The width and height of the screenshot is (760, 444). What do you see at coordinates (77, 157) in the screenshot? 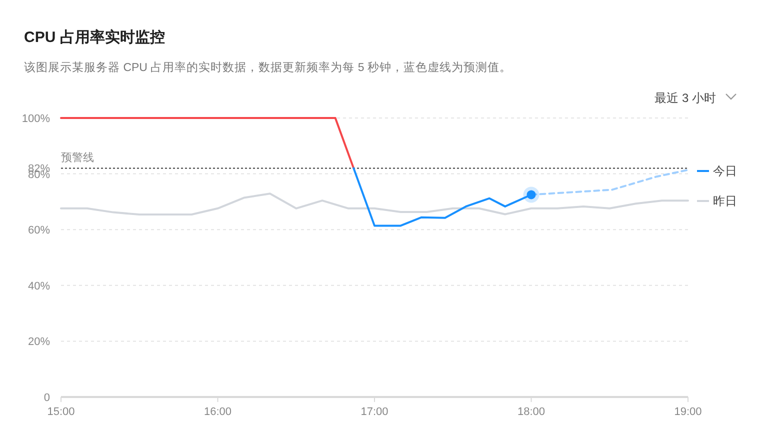
I see `ref-line-label: 预警线` at bounding box center [77, 157].